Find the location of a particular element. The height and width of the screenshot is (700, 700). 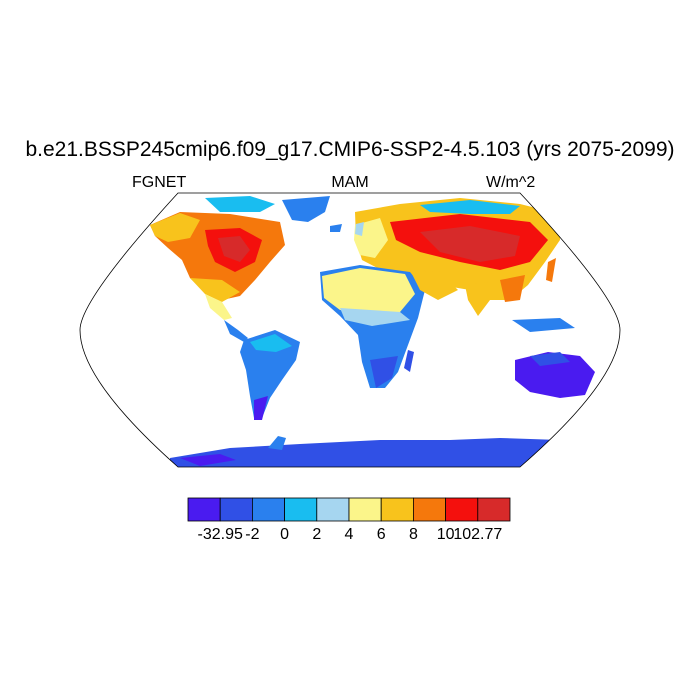

new-zealand is located at coordinates (602, 407).